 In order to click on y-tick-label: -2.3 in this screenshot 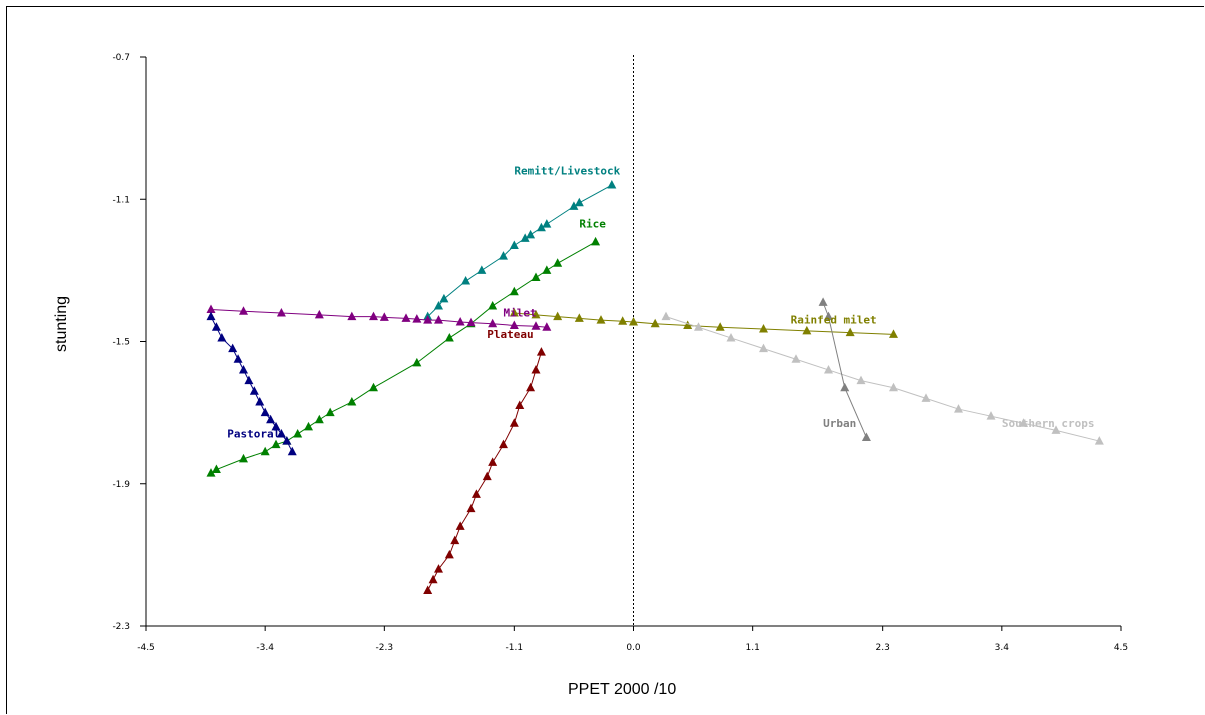, I will do `click(121, 627)`.